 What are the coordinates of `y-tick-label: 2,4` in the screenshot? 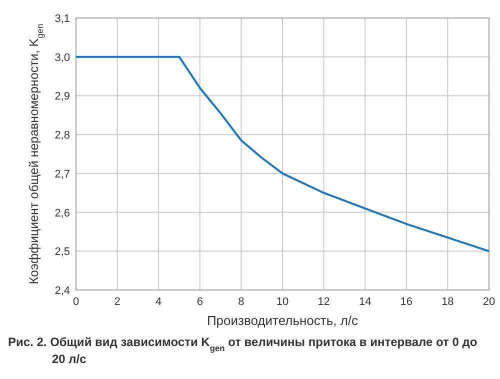 It's located at (62, 291).